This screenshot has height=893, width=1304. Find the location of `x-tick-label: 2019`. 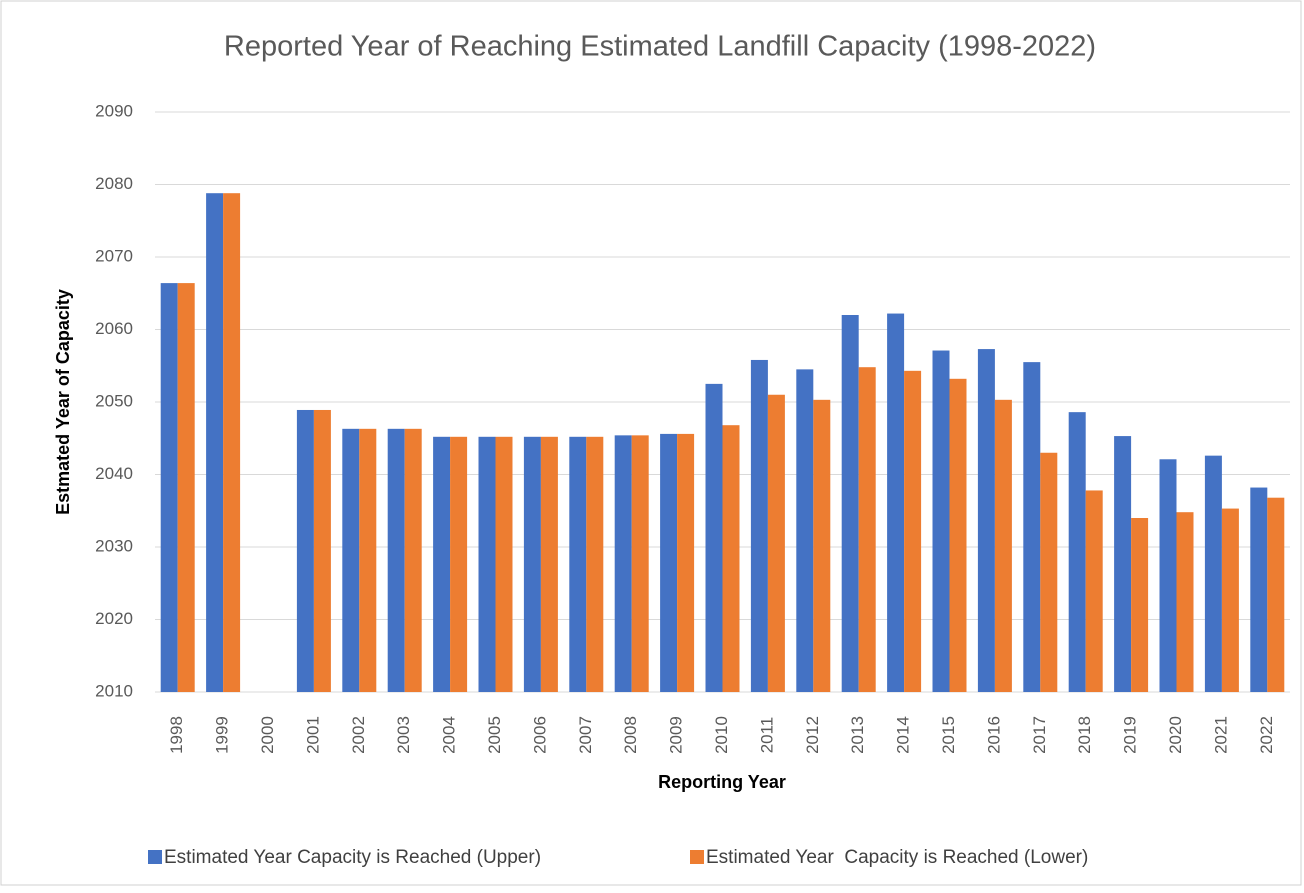

x-tick-label: 2019 is located at coordinates (1130, 735).